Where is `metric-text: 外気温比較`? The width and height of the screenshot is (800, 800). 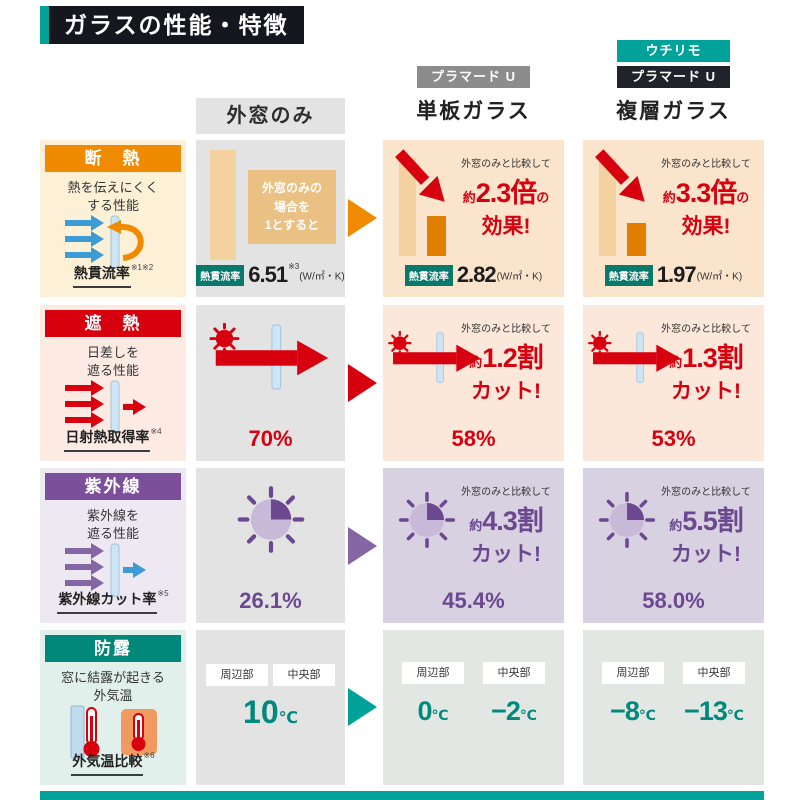
metric-text: 外気温比較 is located at coordinates (107, 763).